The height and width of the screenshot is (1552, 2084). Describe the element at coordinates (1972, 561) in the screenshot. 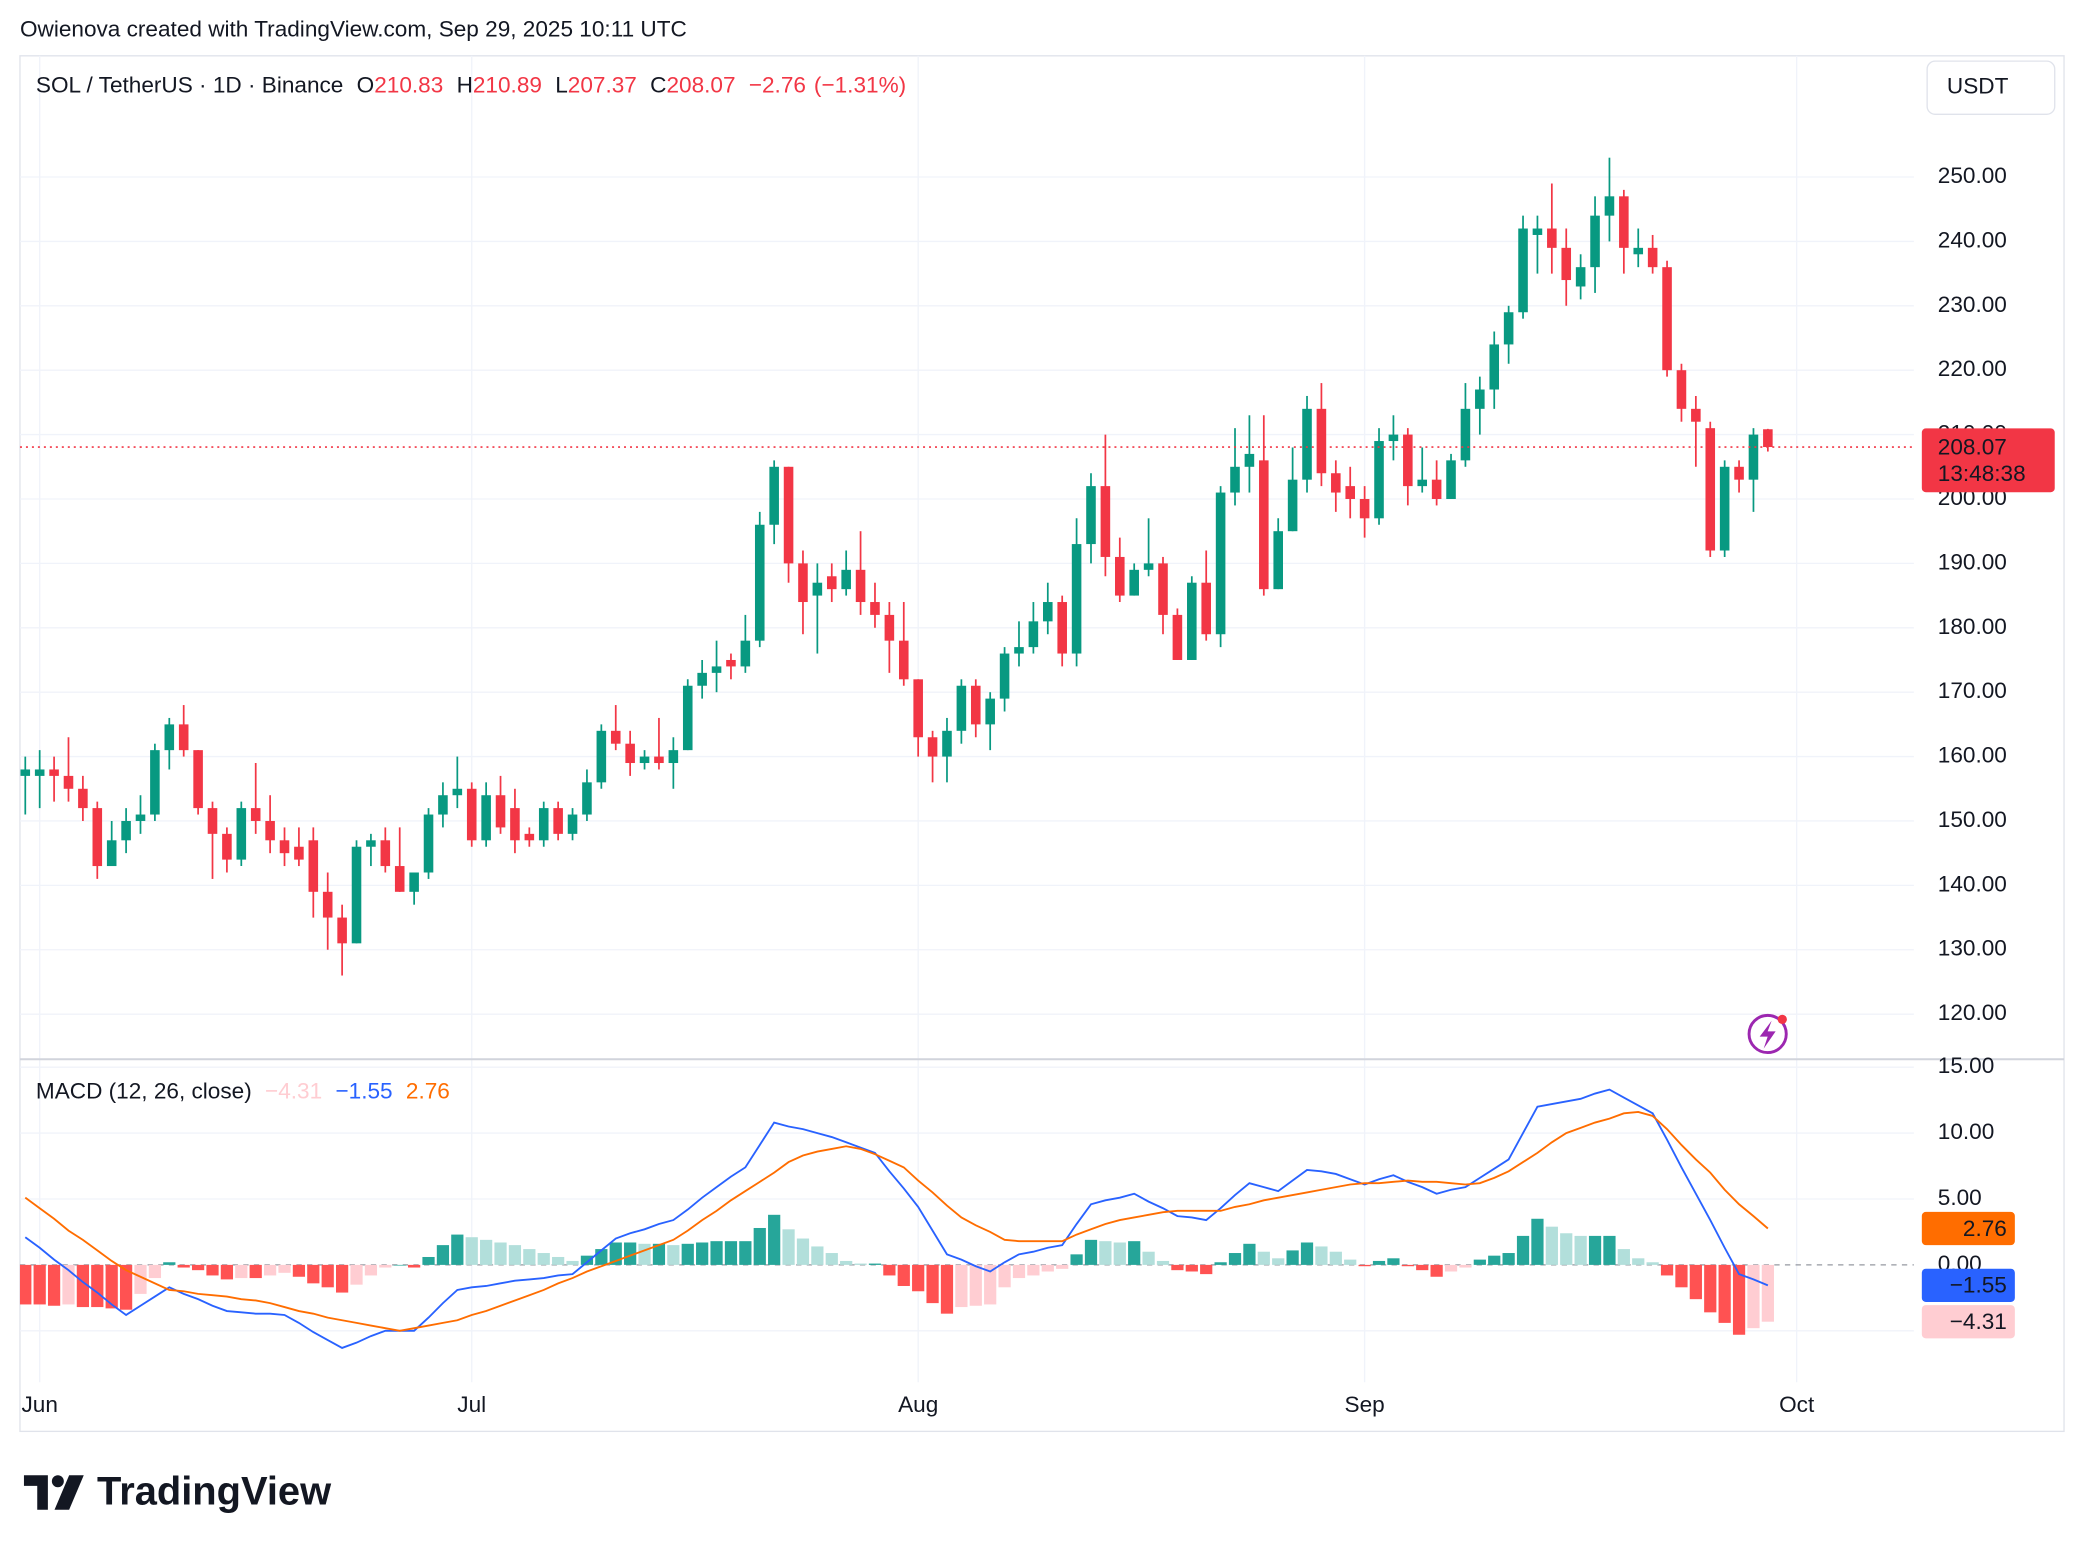

I see `y-tick-label: 190.00` at that location.